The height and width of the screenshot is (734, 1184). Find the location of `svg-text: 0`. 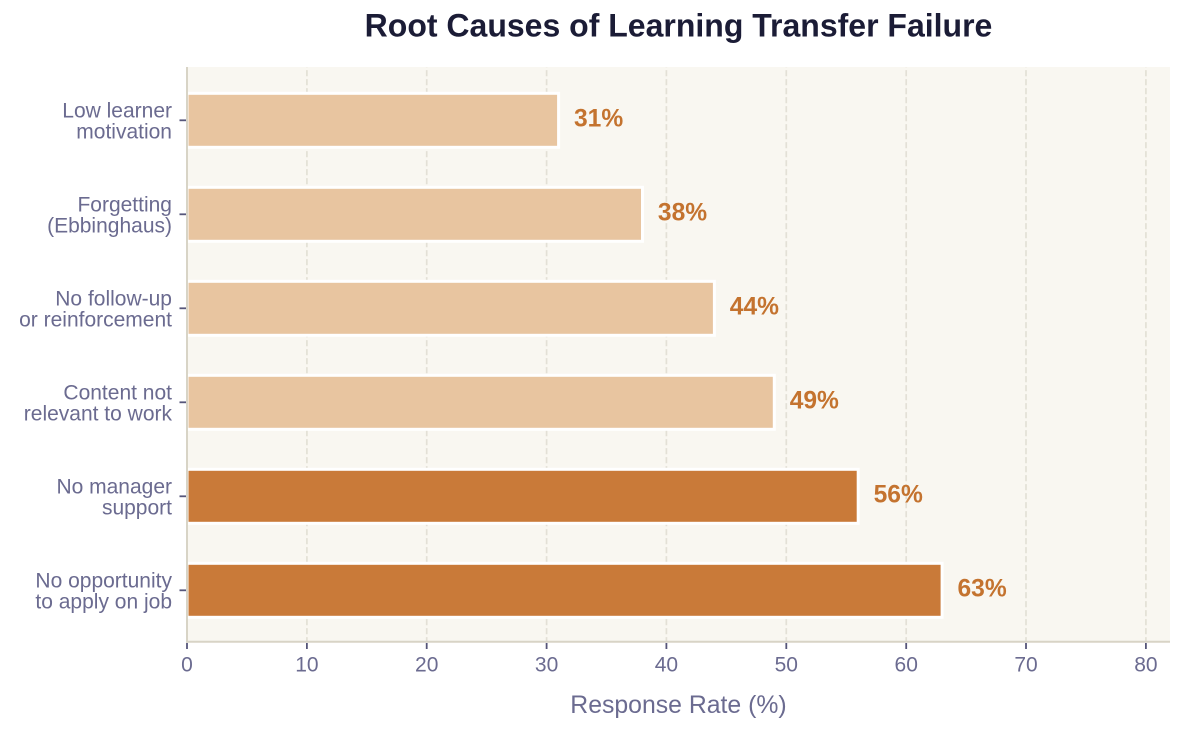

svg-text: 0 is located at coordinates (187, 664).